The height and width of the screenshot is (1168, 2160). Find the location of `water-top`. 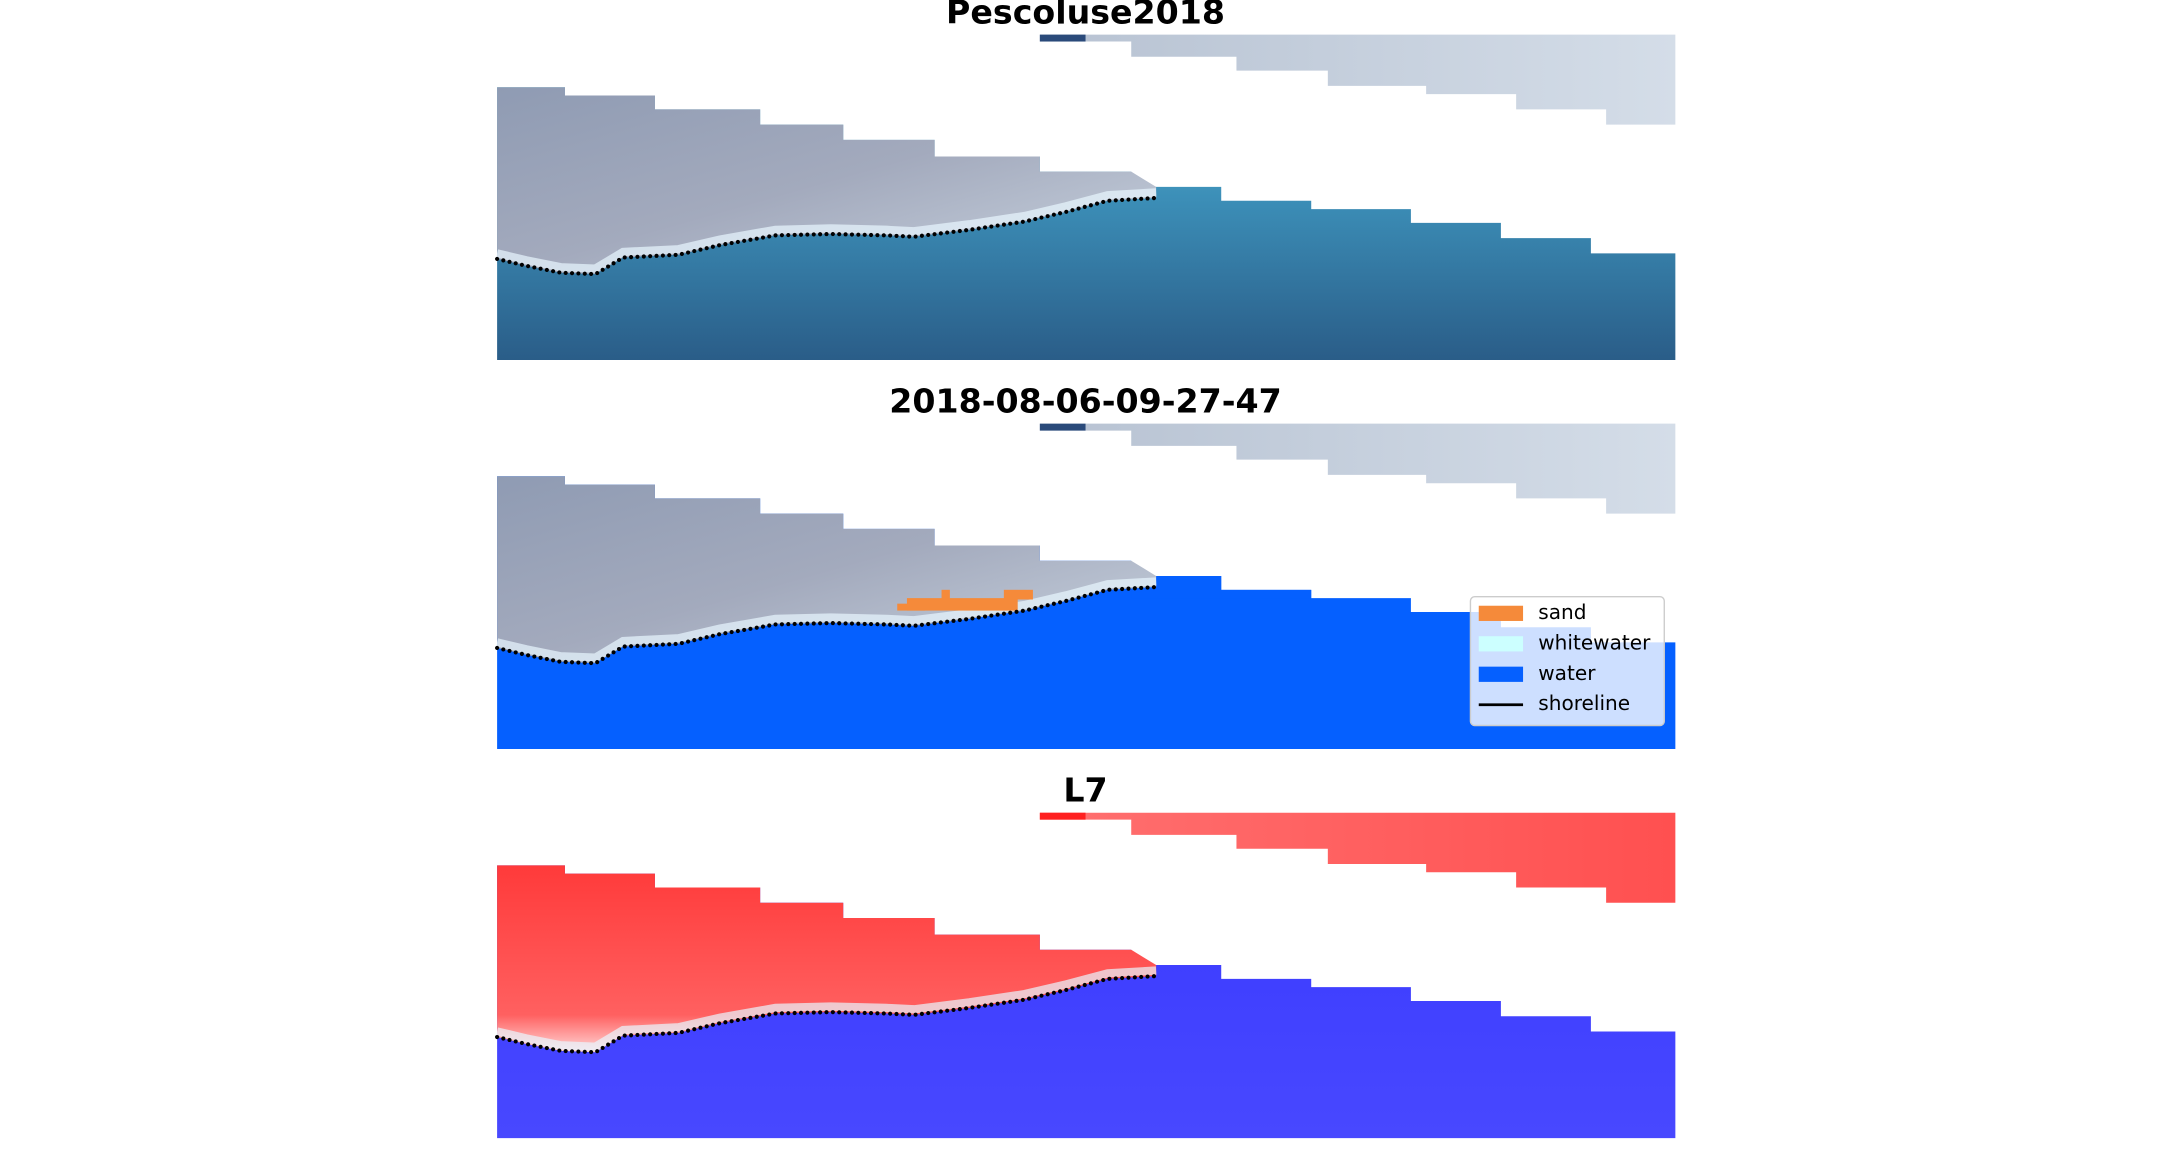

water-top is located at coordinates (1221, 587).